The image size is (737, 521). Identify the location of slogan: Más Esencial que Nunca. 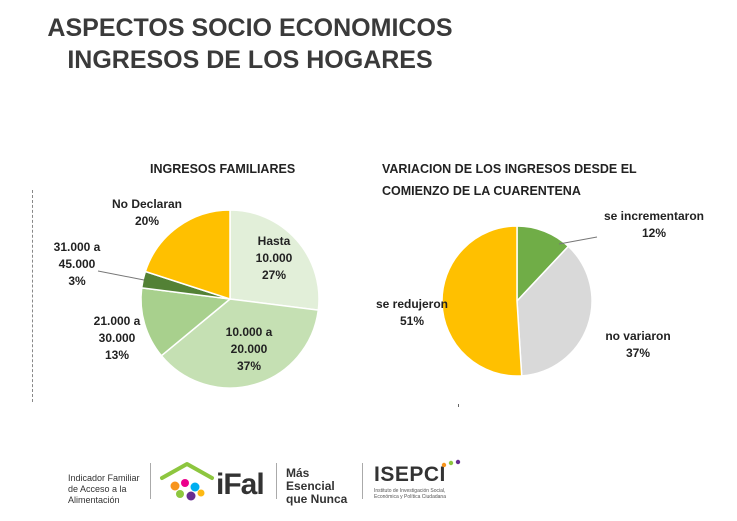
(316, 486).